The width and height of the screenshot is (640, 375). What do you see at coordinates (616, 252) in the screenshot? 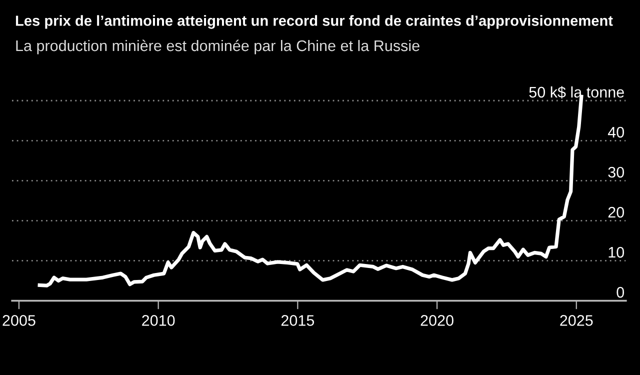
I see `y-tick-label: 10` at bounding box center [616, 252].